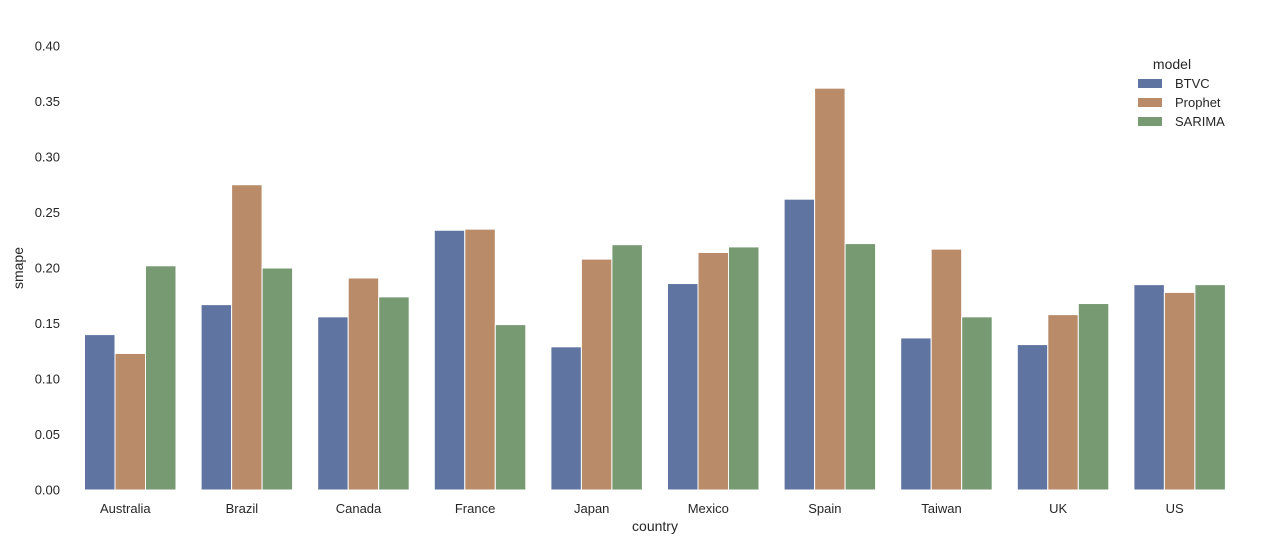 This screenshot has height=548, width=1278. What do you see at coordinates (1179, 391) in the screenshot?
I see `bar-prophet-us` at bounding box center [1179, 391].